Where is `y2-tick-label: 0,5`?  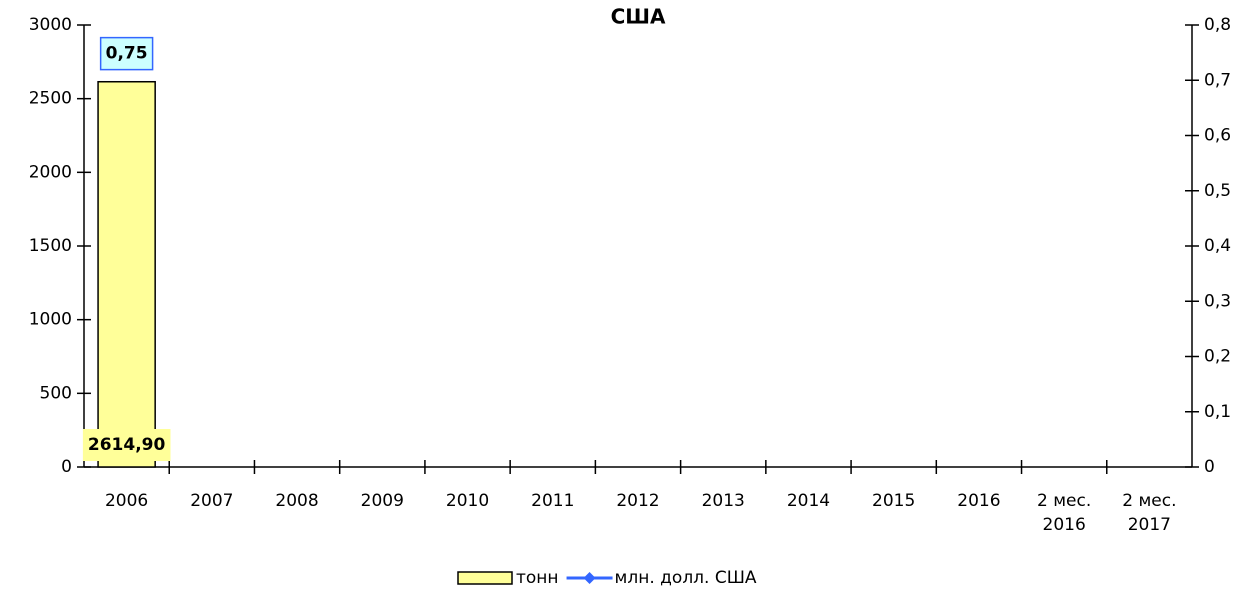
y2-tick-label: 0,5 is located at coordinates (1217, 191).